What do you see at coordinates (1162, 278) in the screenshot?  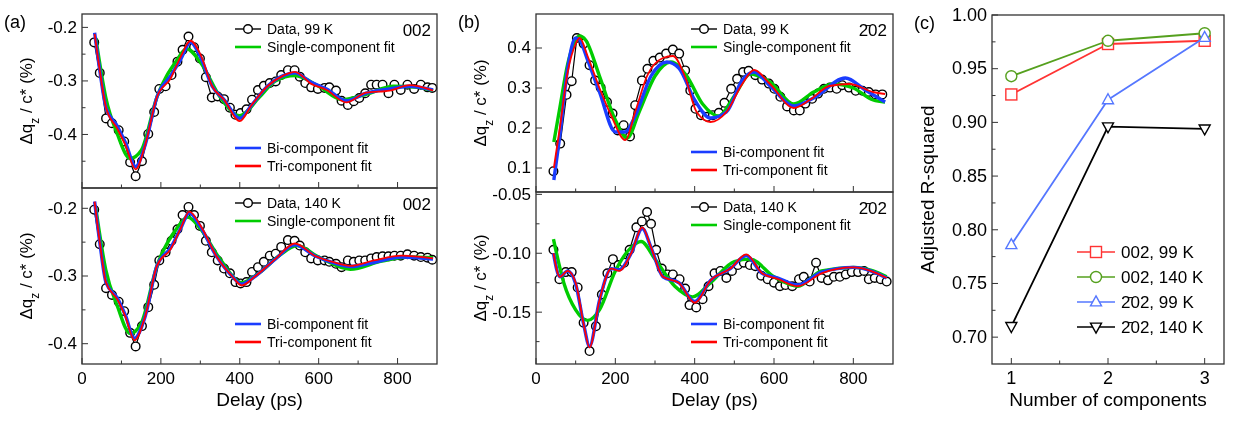 I see `legend-label: 002, 140 K` at bounding box center [1162, 278].